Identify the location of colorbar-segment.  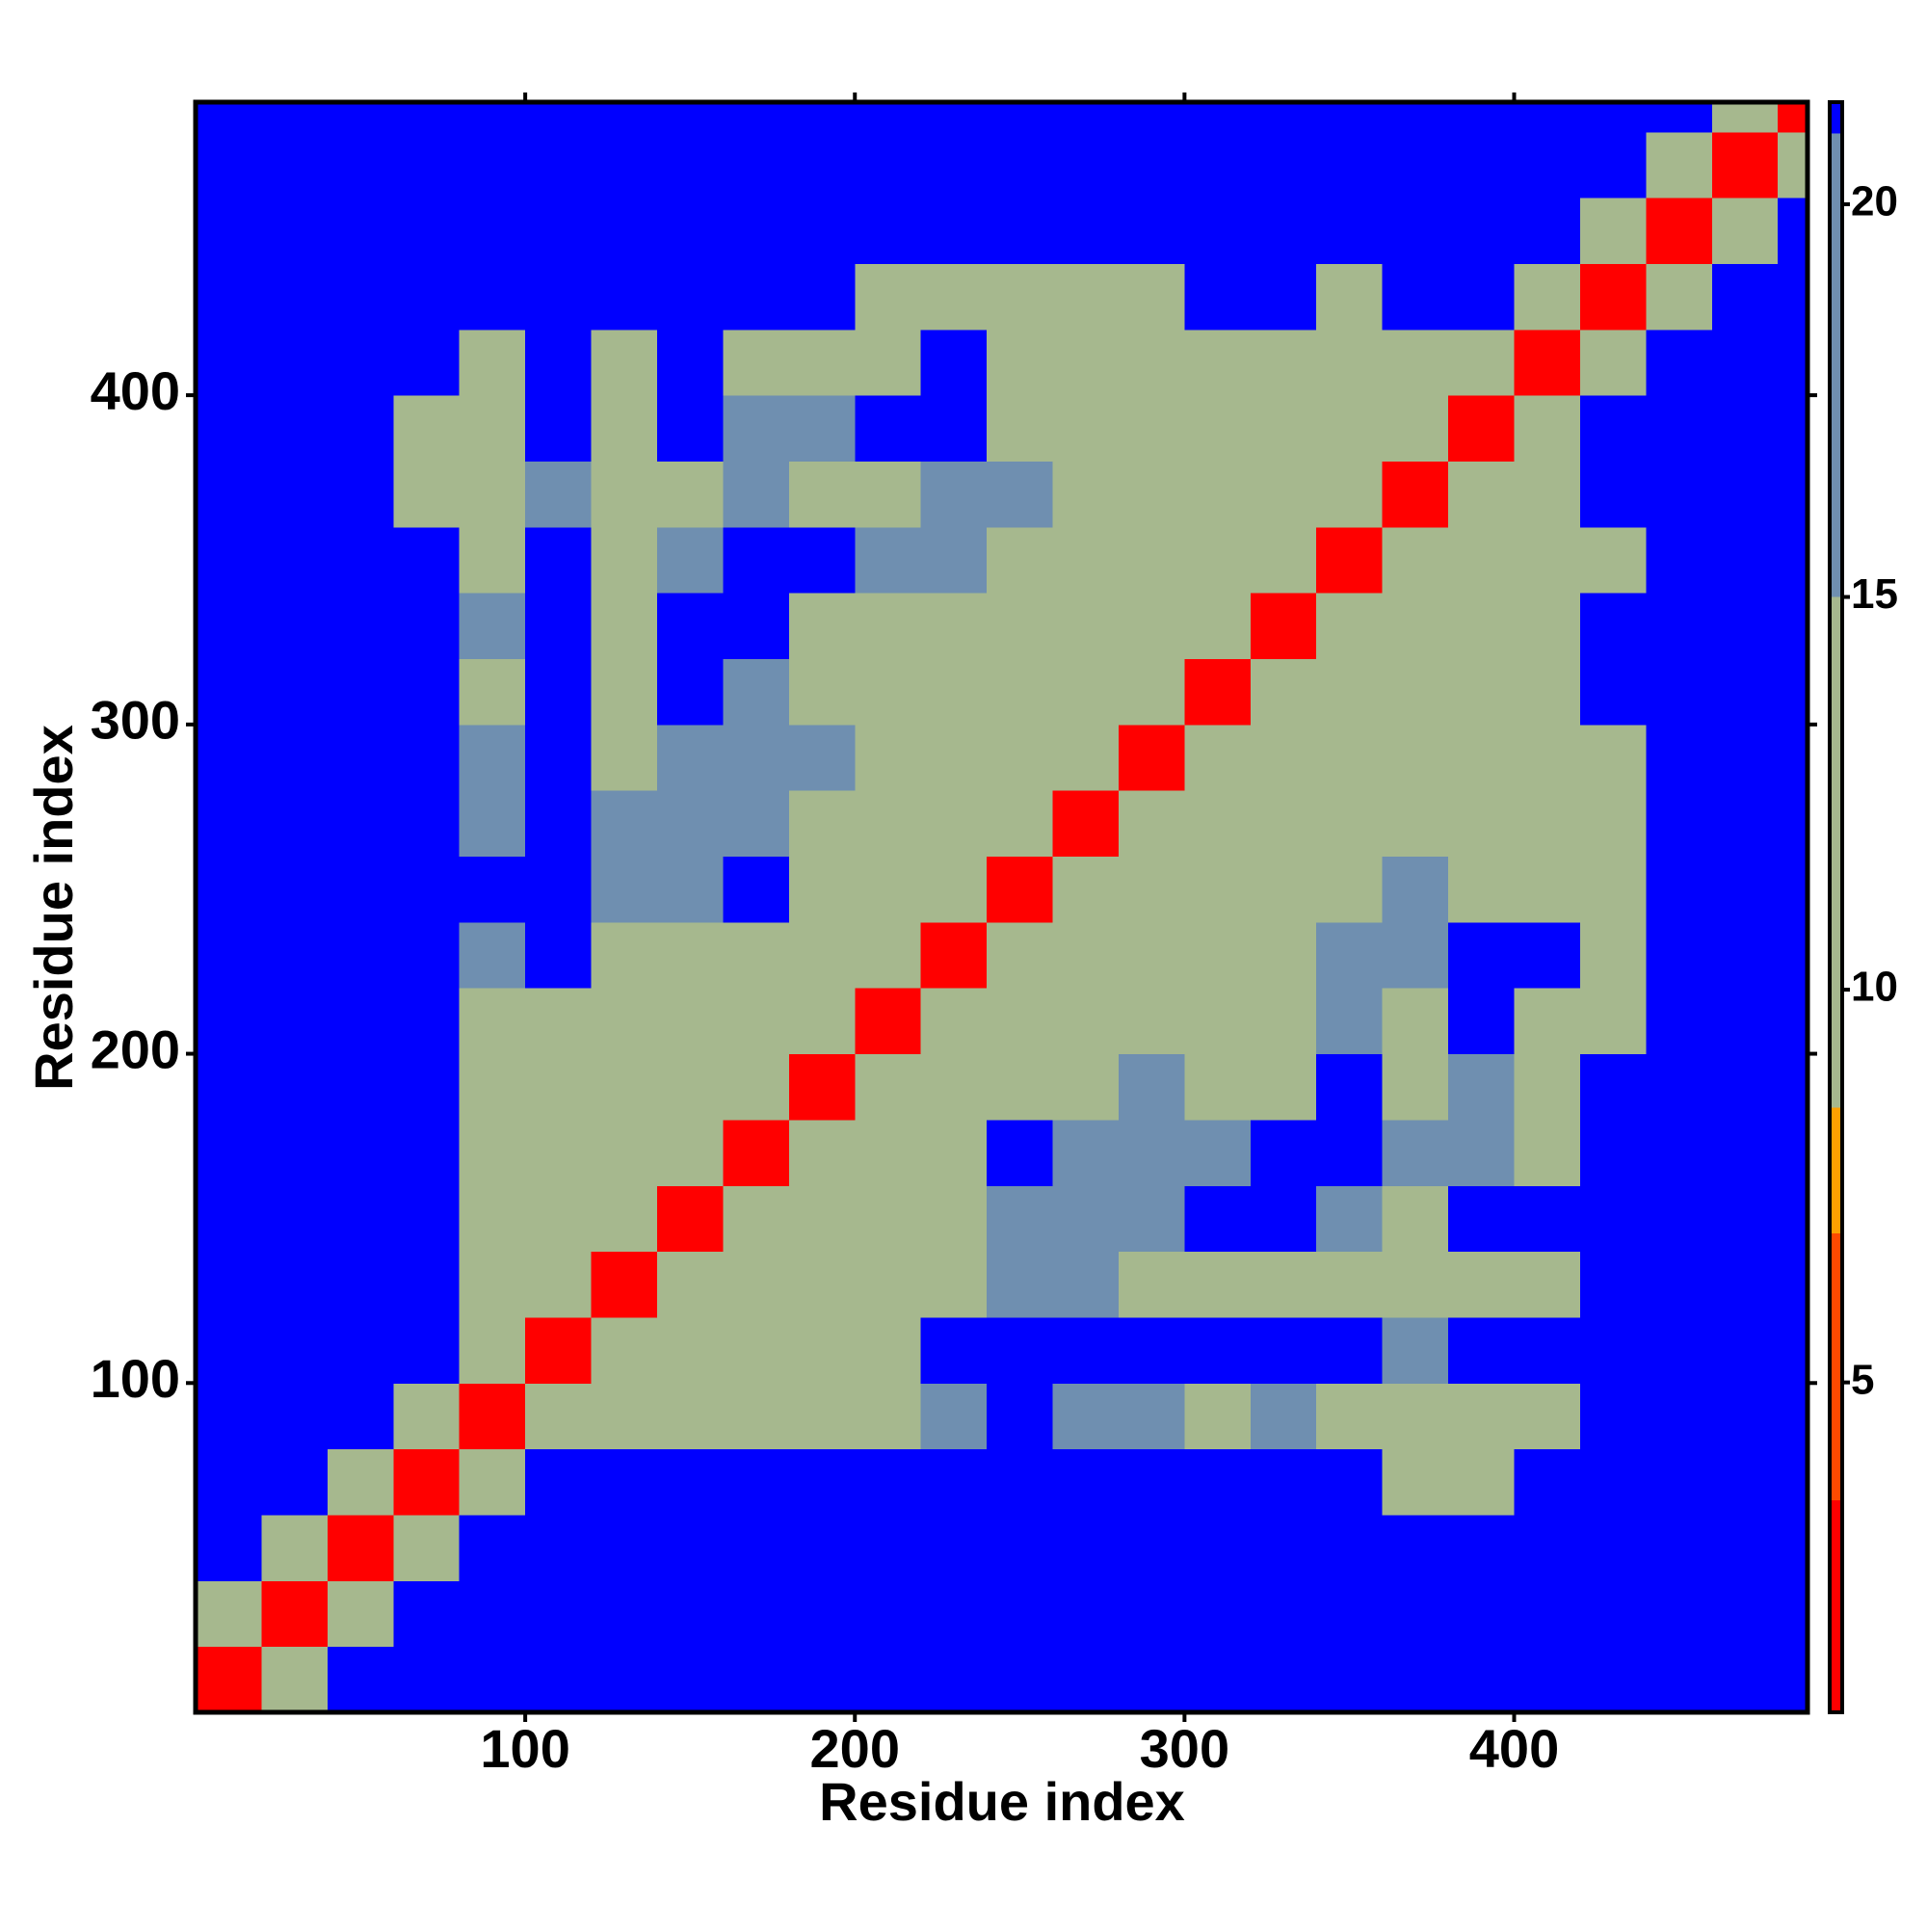
(1836, 852).